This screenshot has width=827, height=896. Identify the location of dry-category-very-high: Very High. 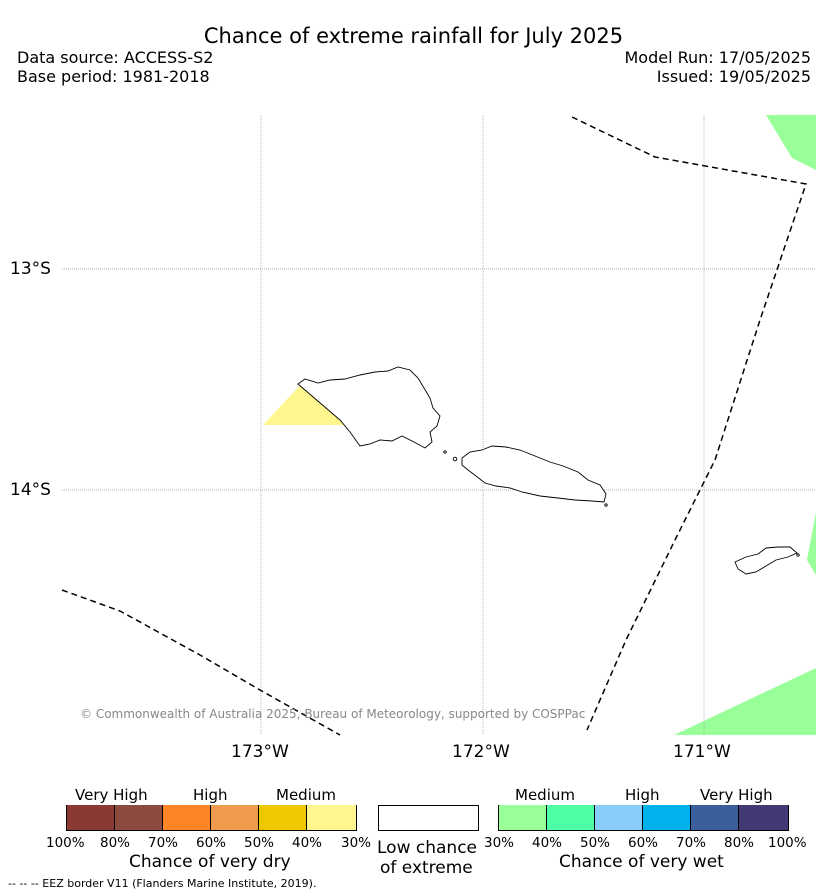
(111, 795).